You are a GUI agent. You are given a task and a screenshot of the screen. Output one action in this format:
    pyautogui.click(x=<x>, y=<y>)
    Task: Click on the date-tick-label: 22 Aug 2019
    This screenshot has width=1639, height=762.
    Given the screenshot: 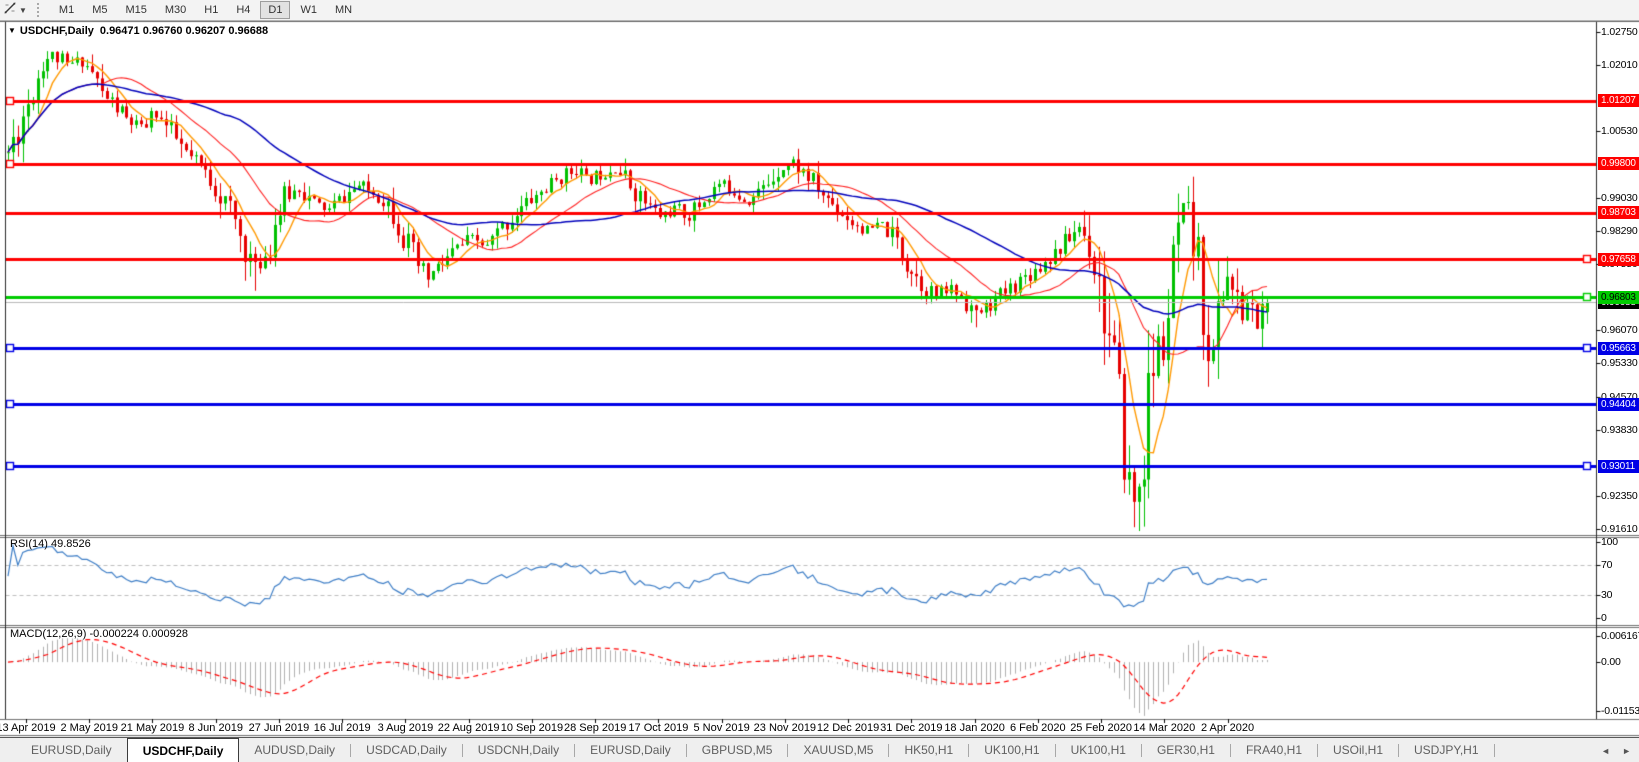 What is the action you would take?
    pyautogui.click(x=468, y=728)
    